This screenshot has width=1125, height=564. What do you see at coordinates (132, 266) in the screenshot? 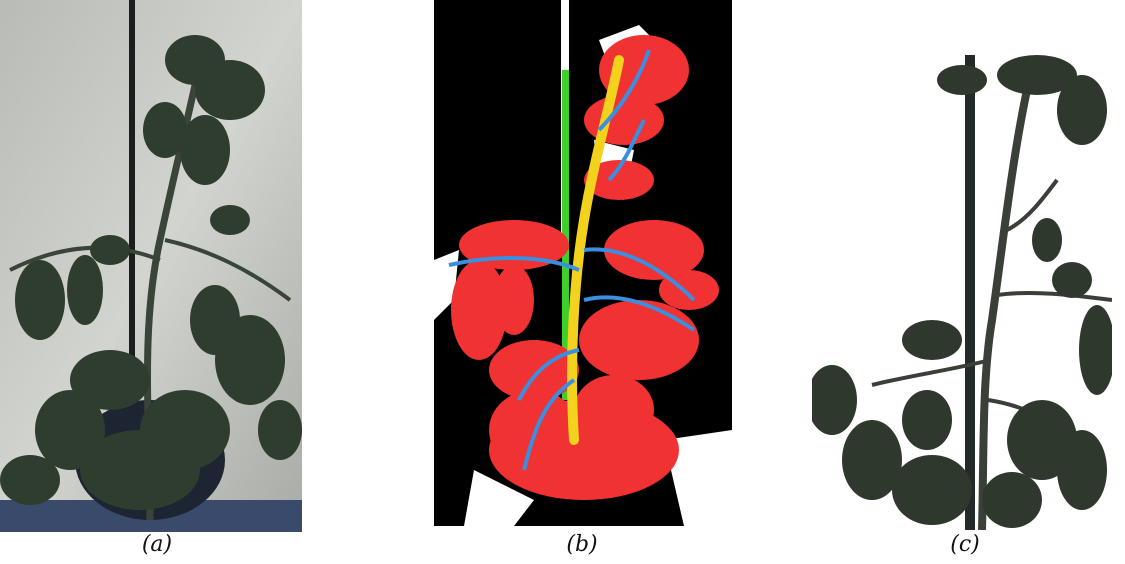
I see `stake` at bounding box center [132, 266].